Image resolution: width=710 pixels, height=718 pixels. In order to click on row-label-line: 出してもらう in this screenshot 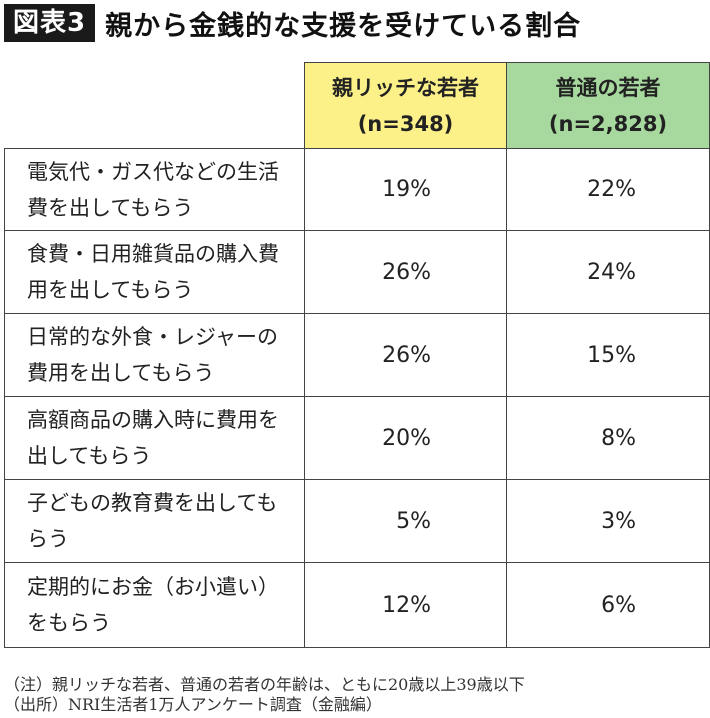, I will do `click(89, 456)`.